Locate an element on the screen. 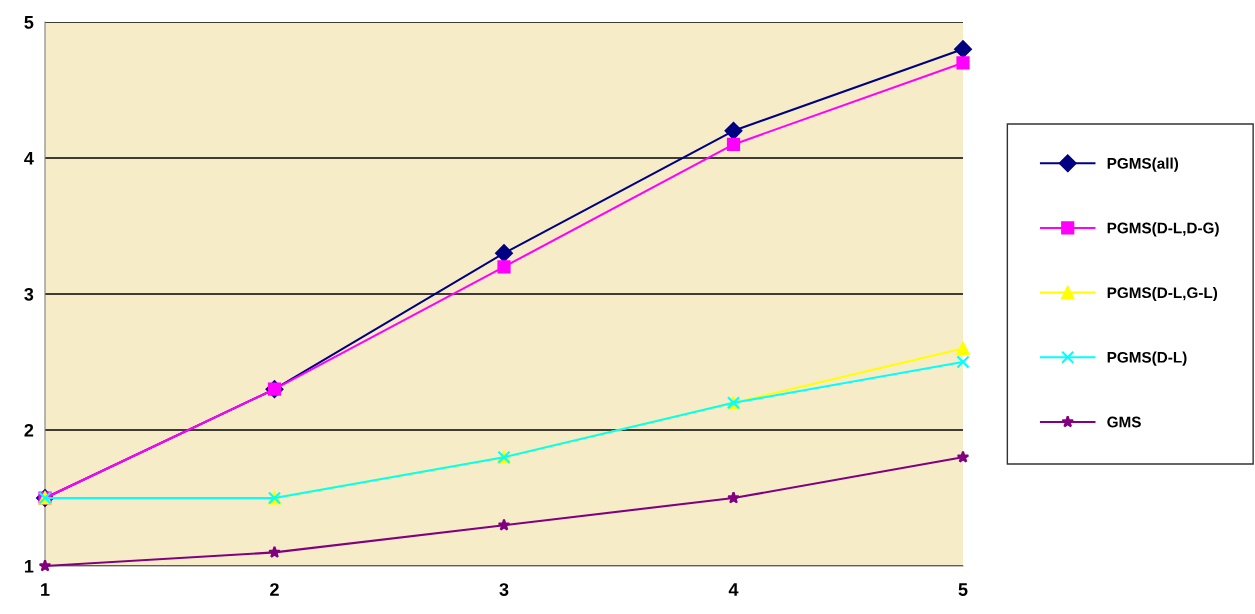  legend-label: PGMS(D-L,D-G) is located at coordinates (1163, 229).